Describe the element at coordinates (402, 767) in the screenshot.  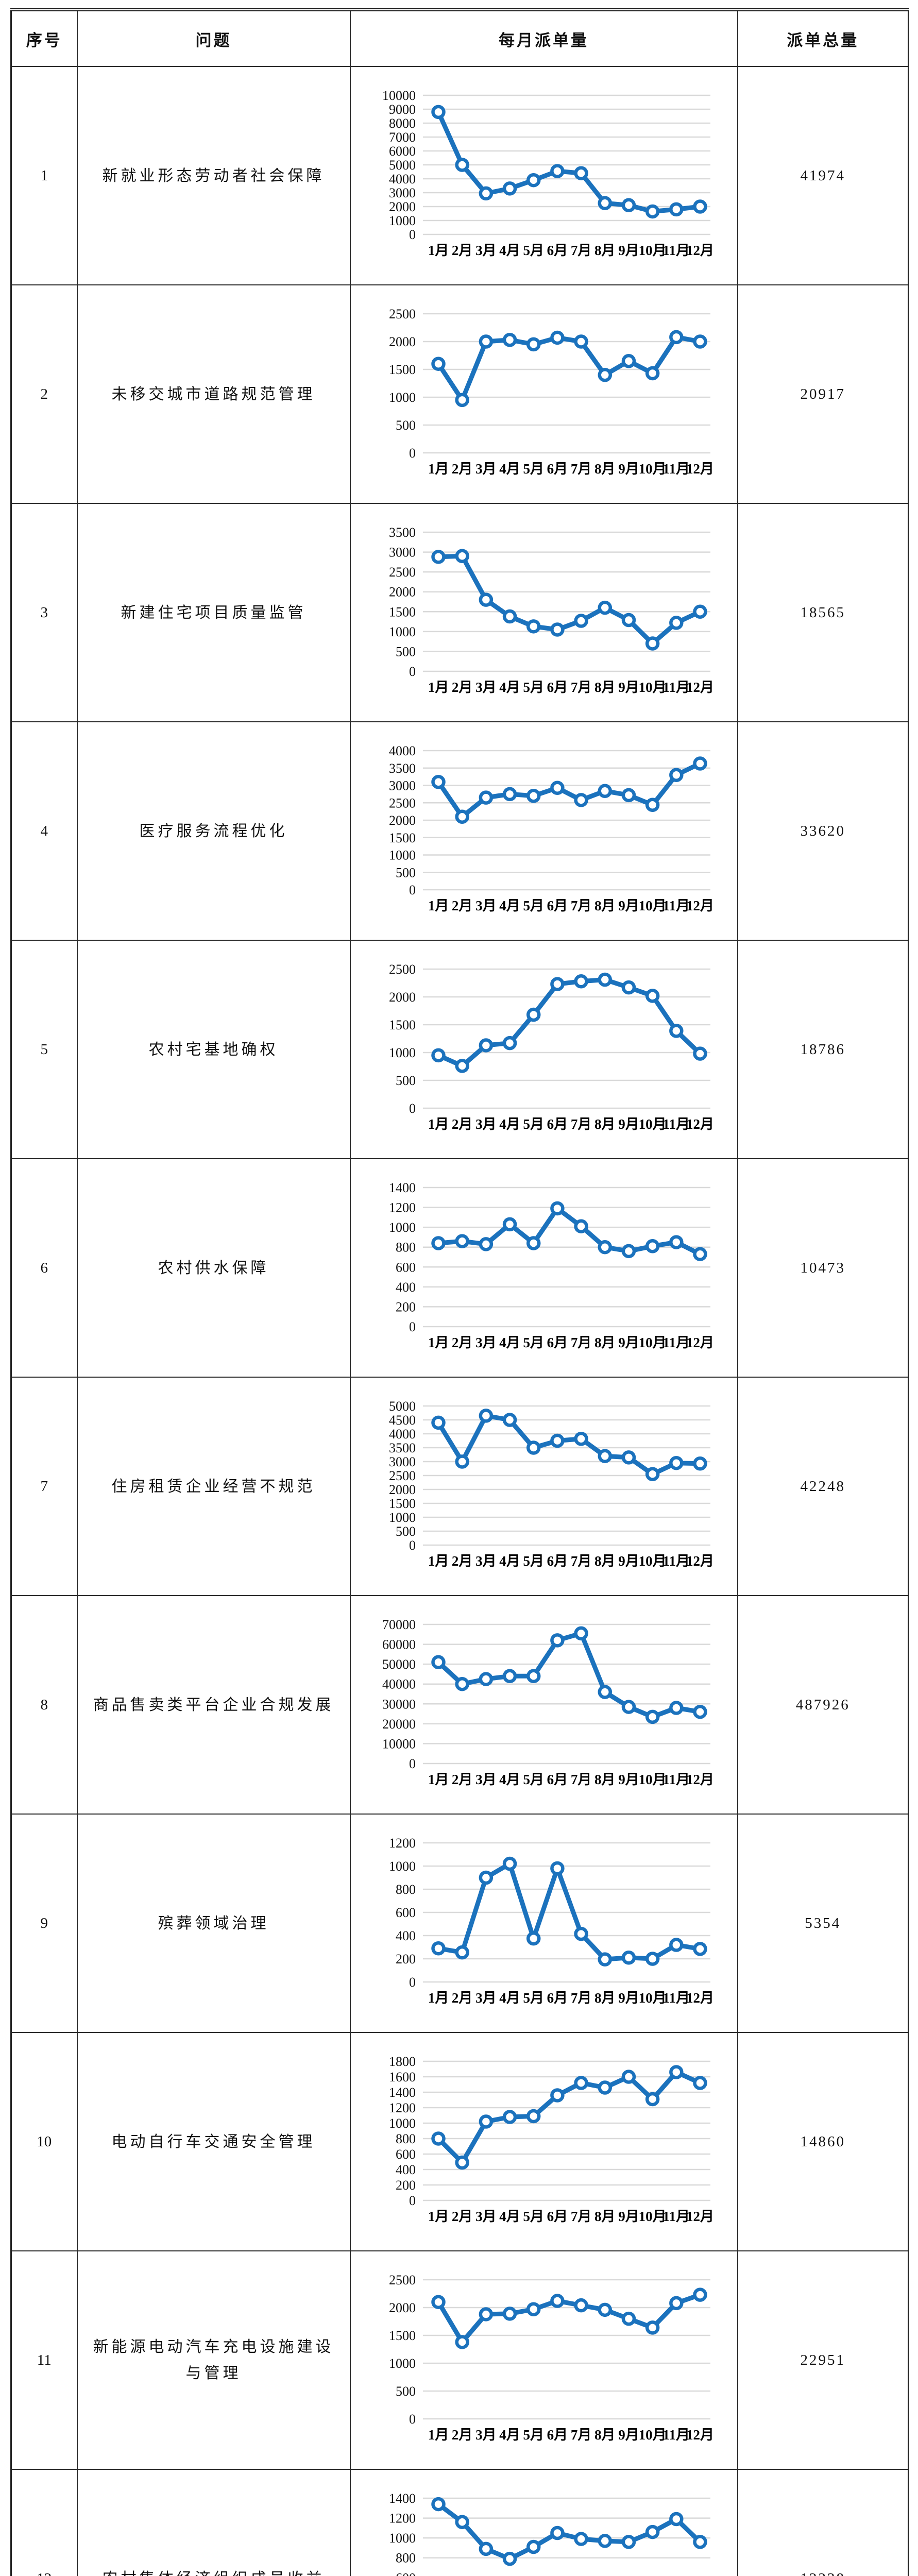
I see `y-axis-tick-label: 3500` at that location.